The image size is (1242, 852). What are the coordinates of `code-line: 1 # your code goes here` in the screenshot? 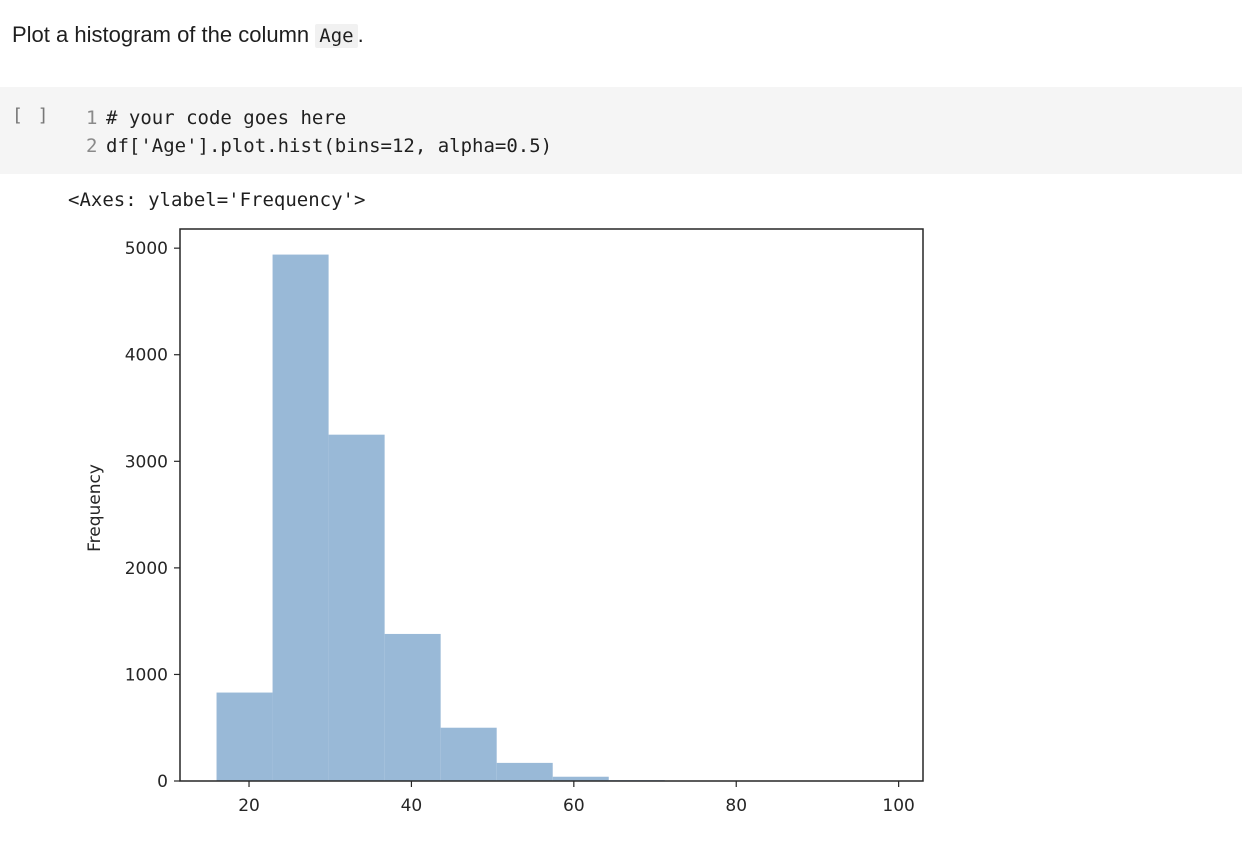 It's located at (319, 118).